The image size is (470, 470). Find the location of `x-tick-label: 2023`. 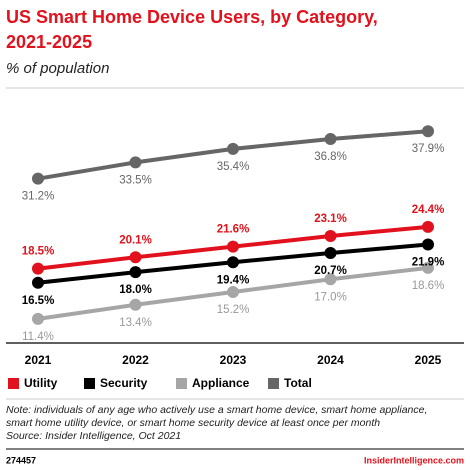

x-tick-label: 2023 is located at coordinates (233, 360).